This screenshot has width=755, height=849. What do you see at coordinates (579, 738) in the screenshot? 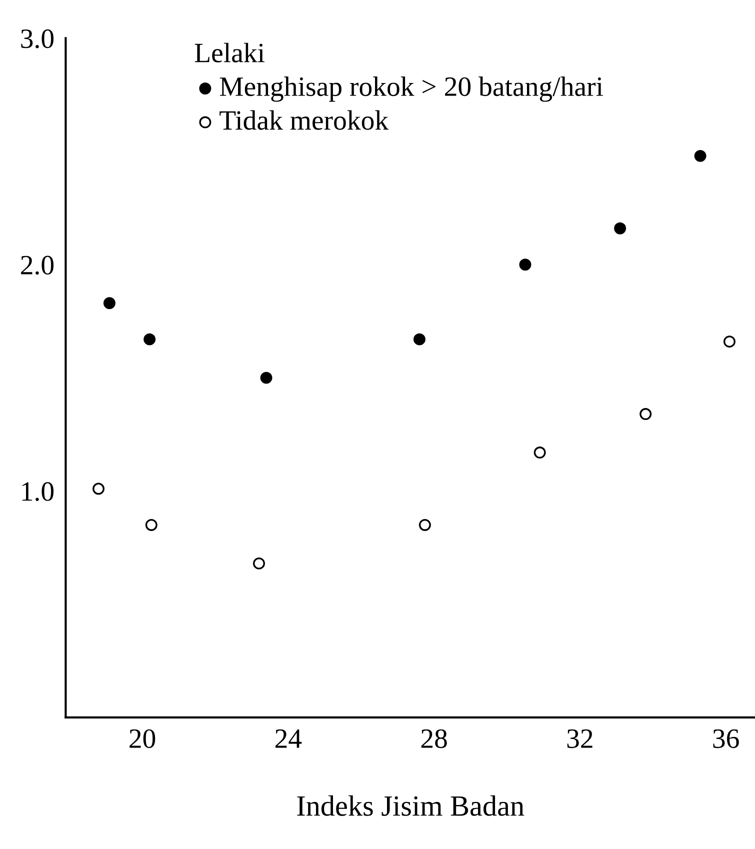
I see `x-tick-label: 32` at bounding box center [579, 738].